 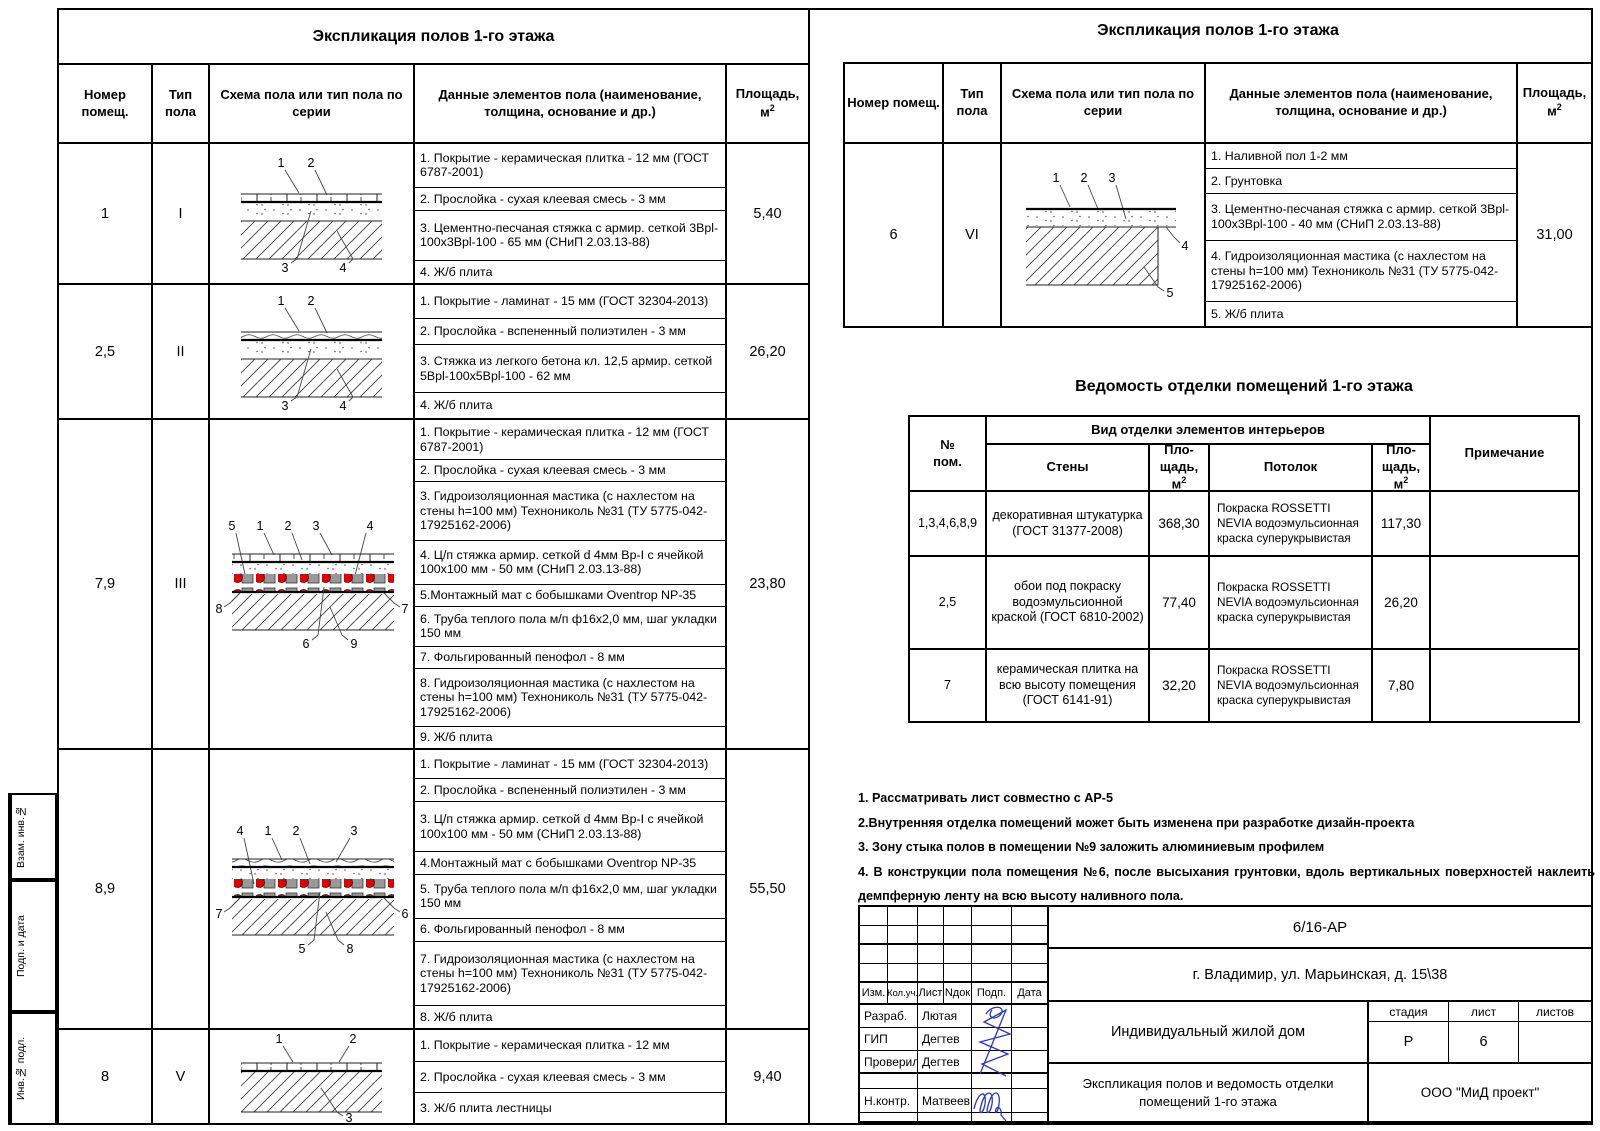 What do you see at coordinates (948, 524) in the screenshot?
I see `rooms-list: 1,3,4,6,8,9` at bounding box center [948, 524].